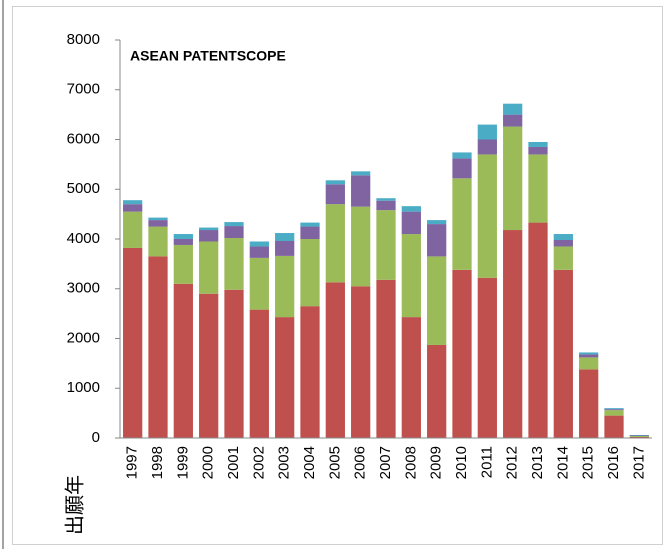 Image resolution: width=671 pixels, height=554 pixels. What do you see at coordinates (334, 462) in the screenshot?
I see `x-tick-label: 2005` at bounding box center [334, 462].